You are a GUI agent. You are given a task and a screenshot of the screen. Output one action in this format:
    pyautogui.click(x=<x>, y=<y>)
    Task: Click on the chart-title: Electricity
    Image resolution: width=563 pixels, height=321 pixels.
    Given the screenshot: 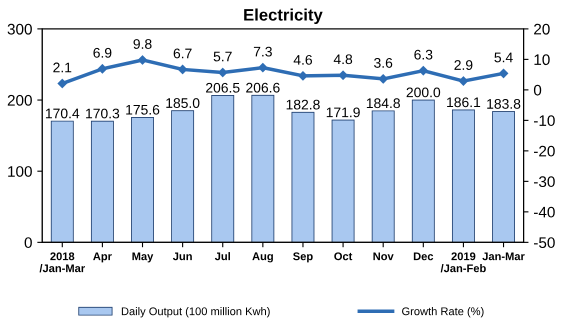 What is the action you would take?
    pyautogui.click(x=283, y=16)
    